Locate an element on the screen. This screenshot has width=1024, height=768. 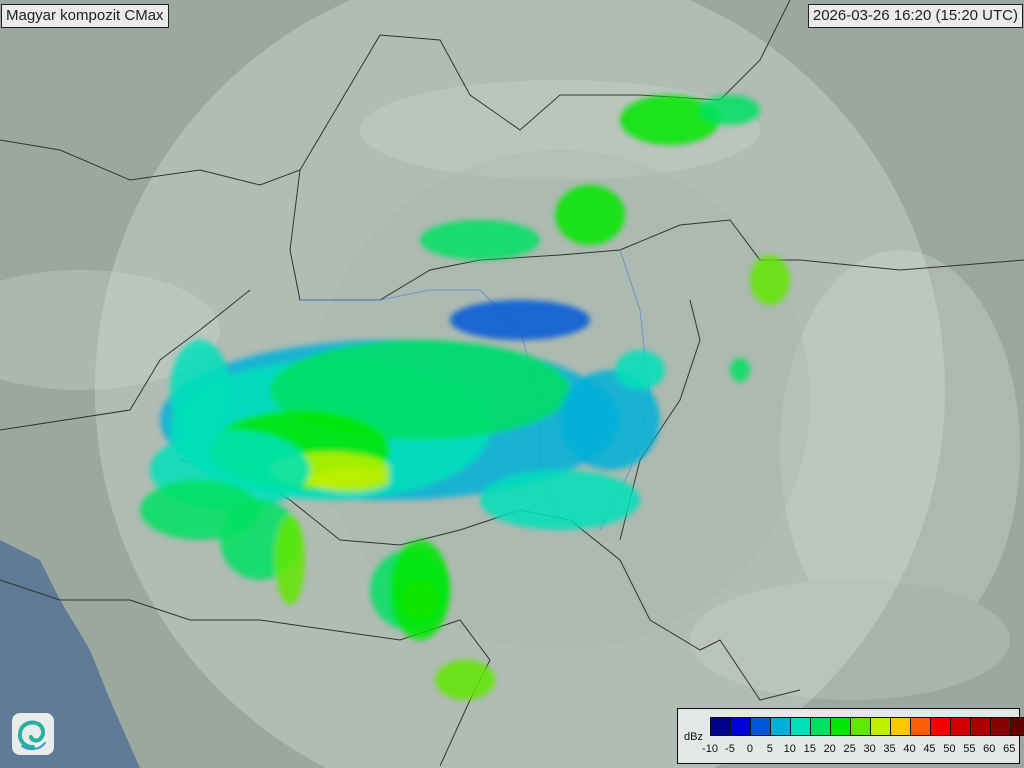
swirl-logo-icon is located at coordinates (33, 734).